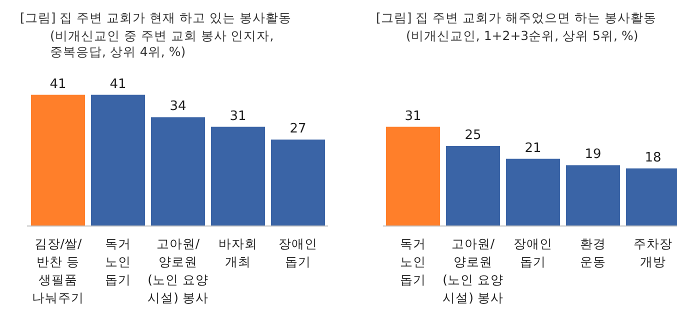 Image resolution: width=677 pixels, height=329 pixels. I want to click on x-tick-label: 주차장 개방, so click(653, 252).